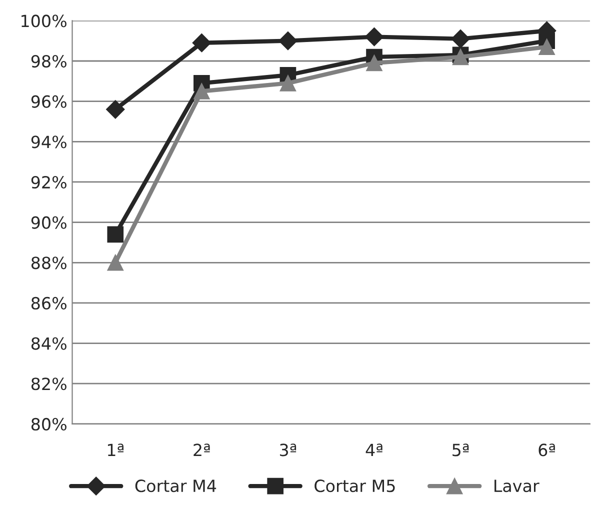 This screenshot has width=602, height=517. I want to click on y-tick-label: 90%, so click(48, 222).